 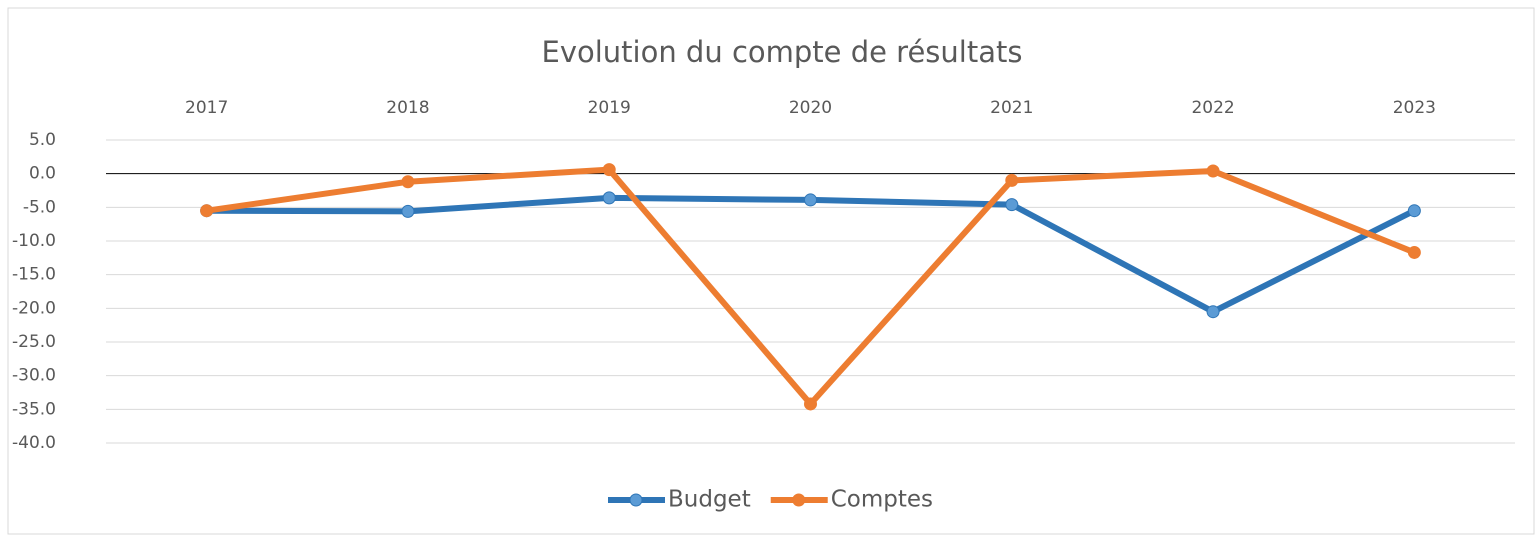 I want to click on y-tick-label: -10.0, so click(x=34, y=241).